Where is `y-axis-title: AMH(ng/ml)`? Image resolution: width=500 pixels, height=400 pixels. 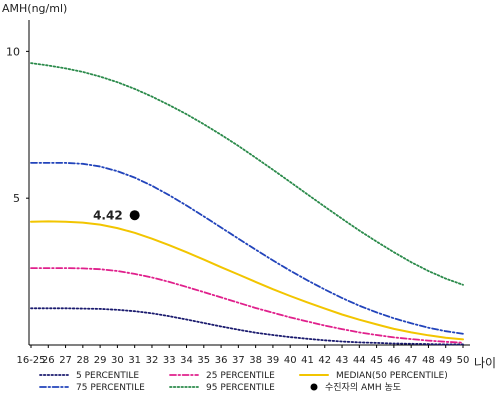
y-axis-title: AMH(ng/ml) is located at coordinates (34, 8).